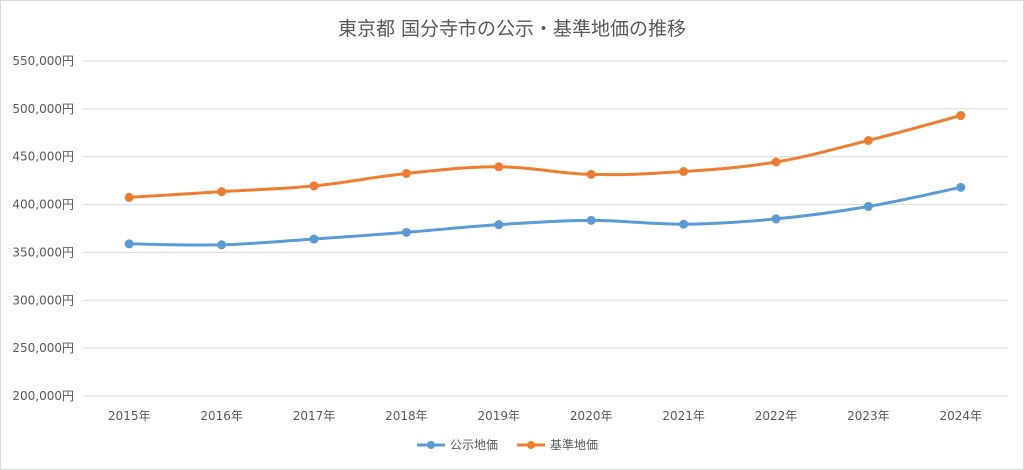  Describe the element at coordinates (507, 444) in the screenshot. I see `legend: 公示地価 基準地価` at that location.